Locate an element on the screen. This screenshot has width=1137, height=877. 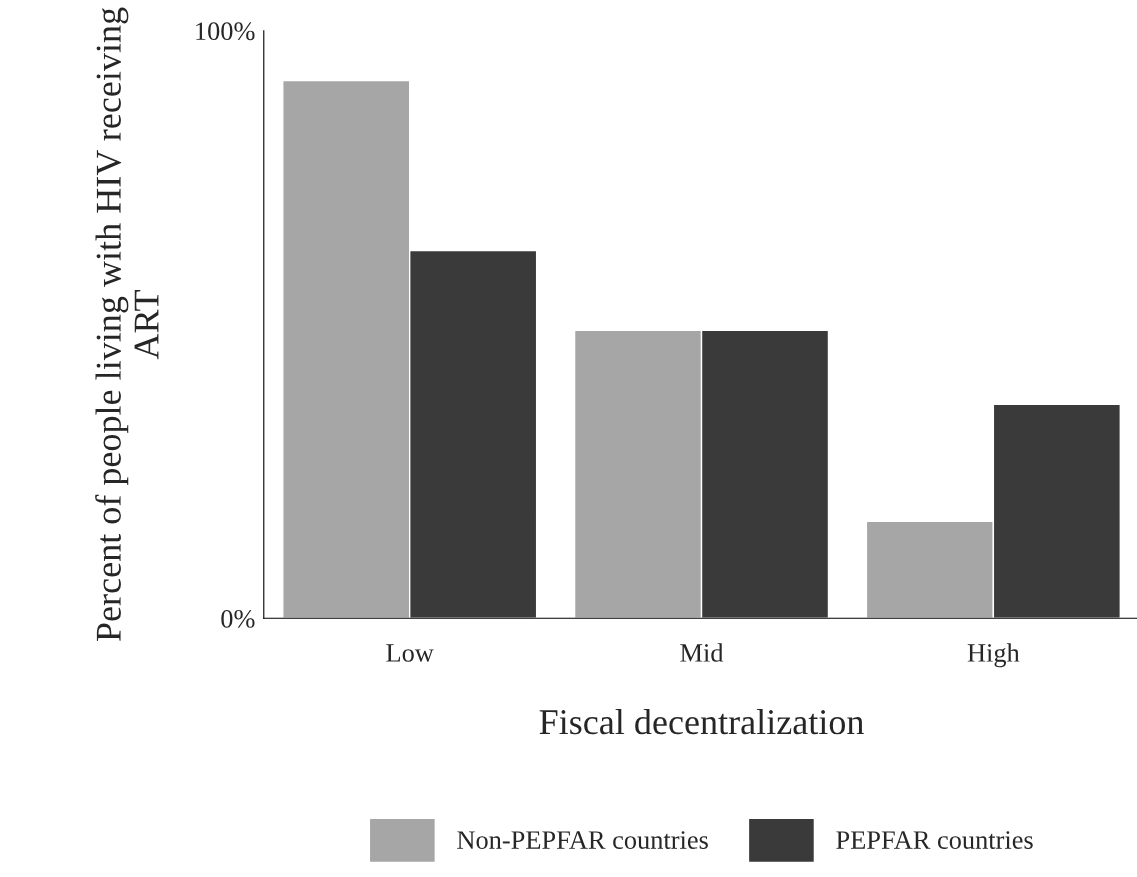
y-tick-label: 0% is located at coordinates (238, 618).